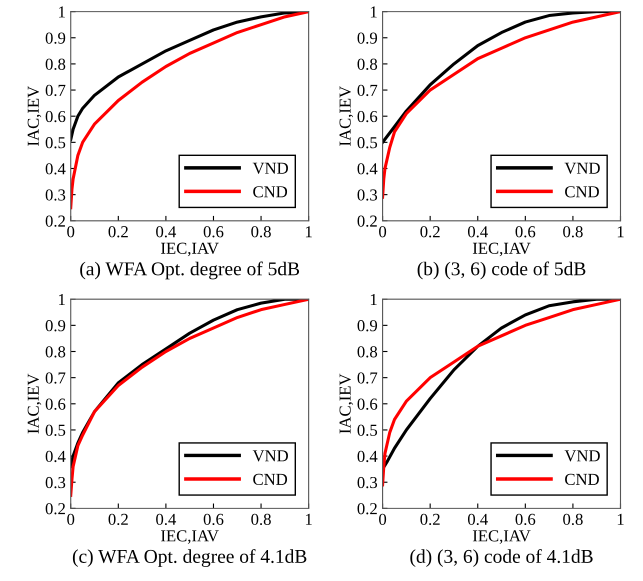  What do you see at coordinates (502, 271) in the screenshot?
I see `text: (b) (3, 6) code of 5dB` at bounding box center [502, 271].